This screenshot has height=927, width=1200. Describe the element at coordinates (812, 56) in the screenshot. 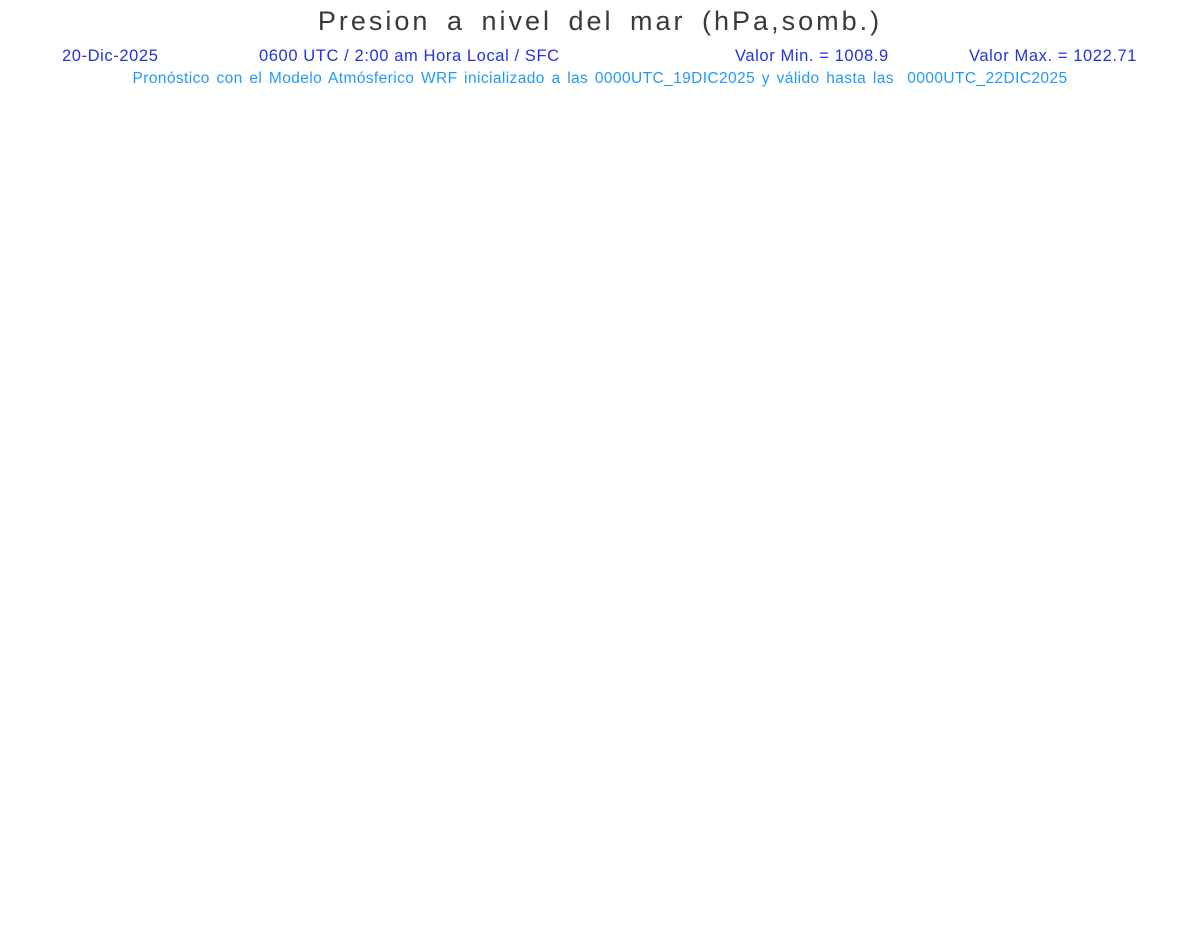

I see `min-value-label: Valor Min. = 1008.9` at that location.